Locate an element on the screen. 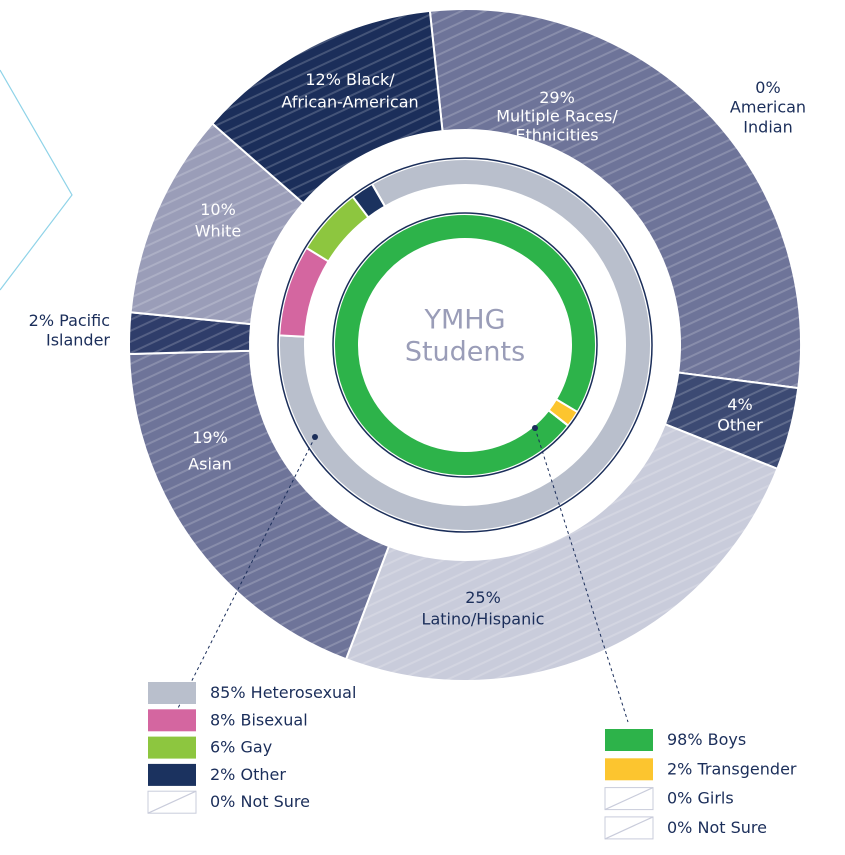 The width and height of the screenshot is (845, 855). segment-label: 0% is located at coordinates (767, 87).